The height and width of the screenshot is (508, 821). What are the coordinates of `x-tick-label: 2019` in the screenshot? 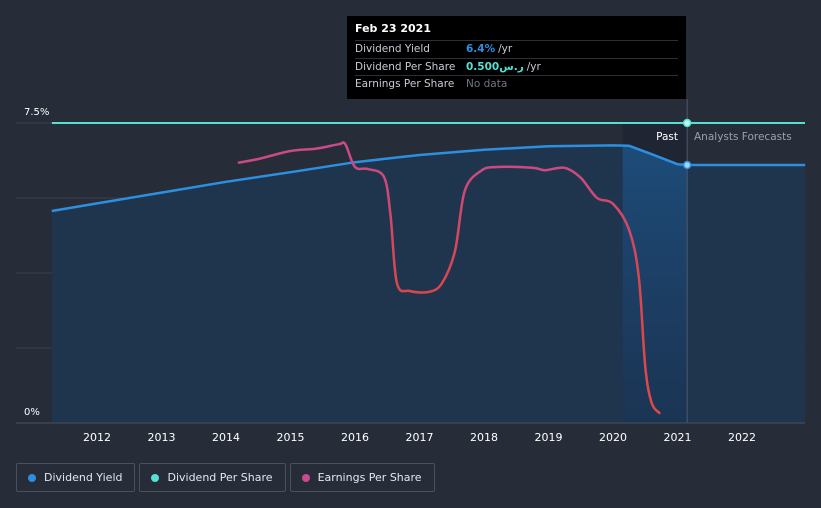 It's located at (549, 437).